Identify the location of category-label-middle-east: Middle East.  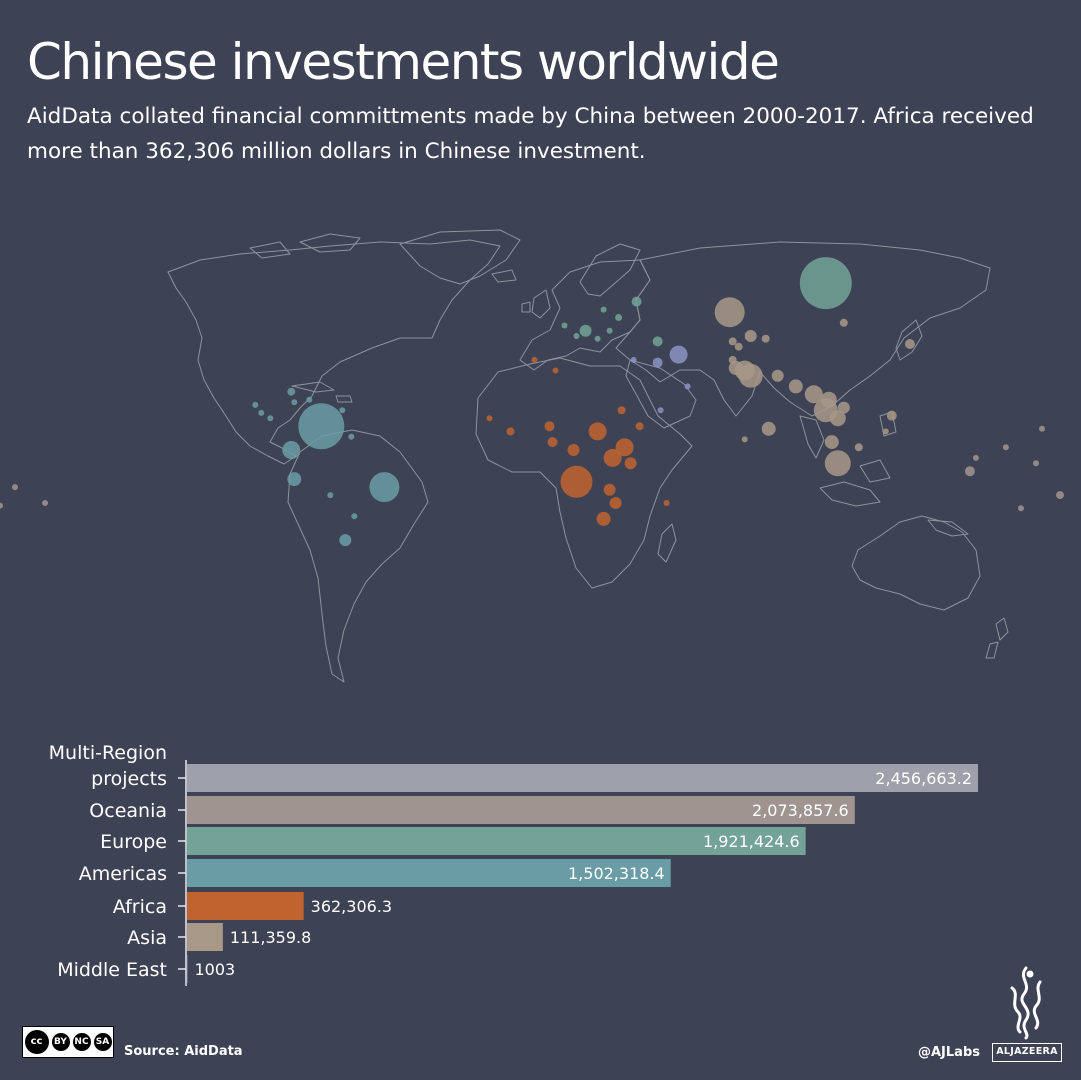
(112, 970).